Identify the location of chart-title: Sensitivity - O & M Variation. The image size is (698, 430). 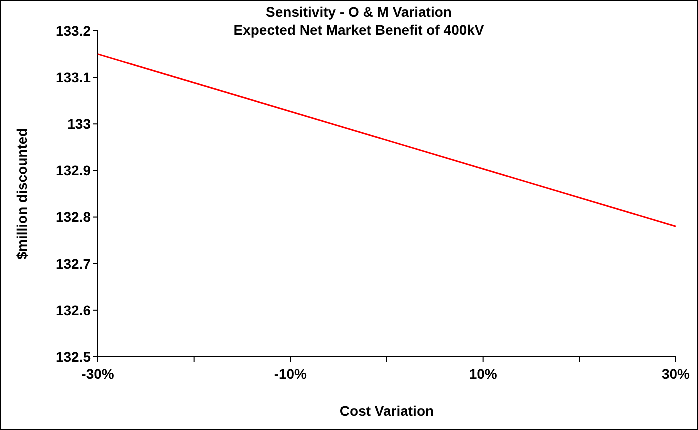
(359, 12).